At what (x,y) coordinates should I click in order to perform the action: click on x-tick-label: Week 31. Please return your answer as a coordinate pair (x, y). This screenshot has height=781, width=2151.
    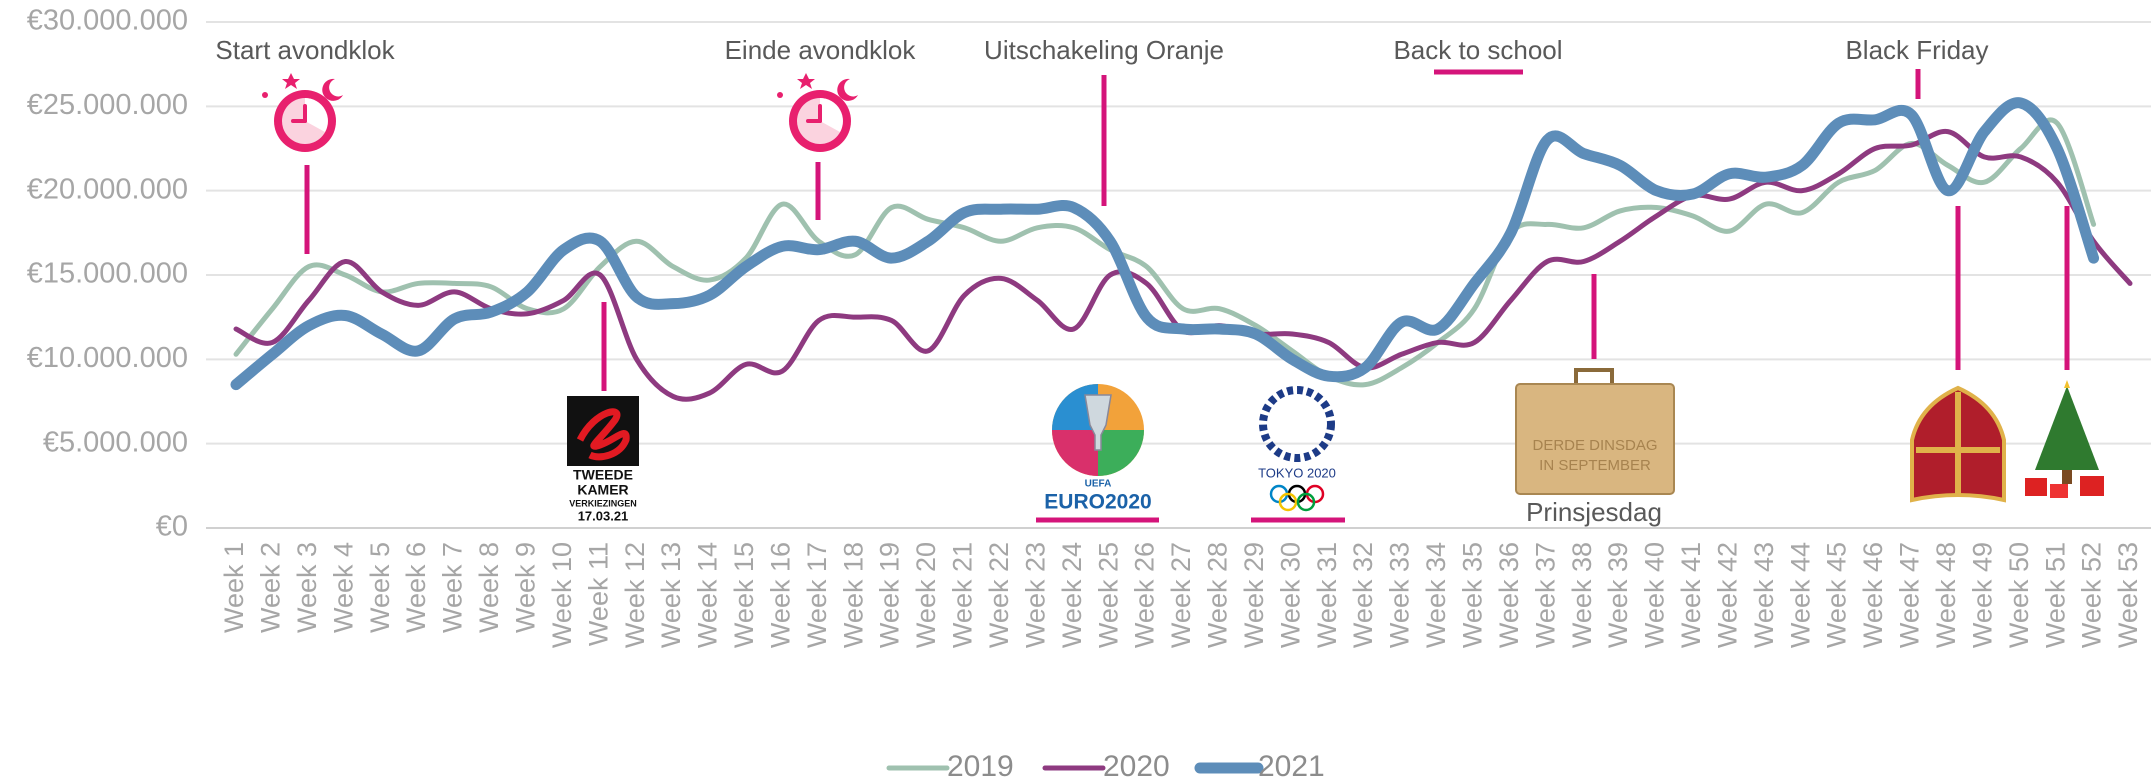
    Looking at the image, I should click on (1327, 595).